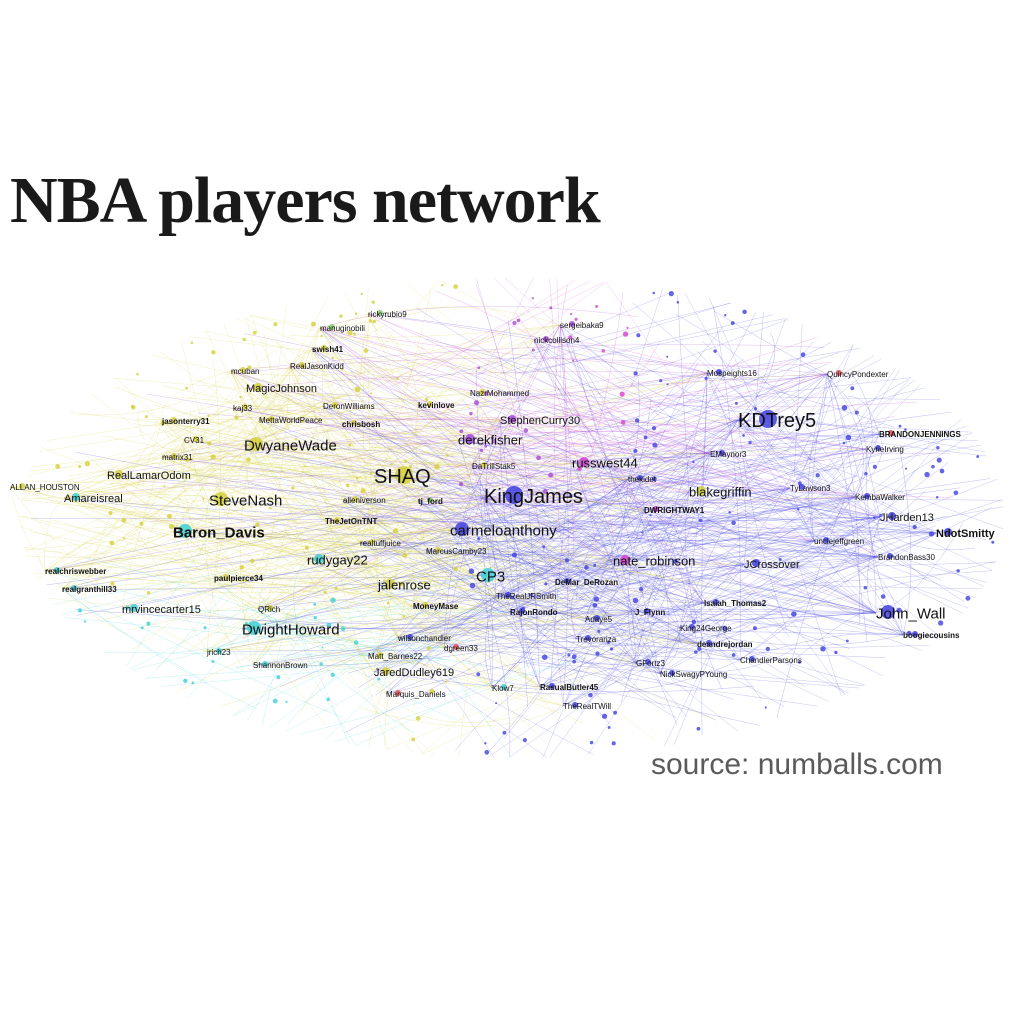 Image resolution: width=1024 pixels, height=1024 pixels. What do you see at coordinates (317, 366) in the screenshot?
I see `player-label: RealJasonKidd` at bounding box center [317, 366].